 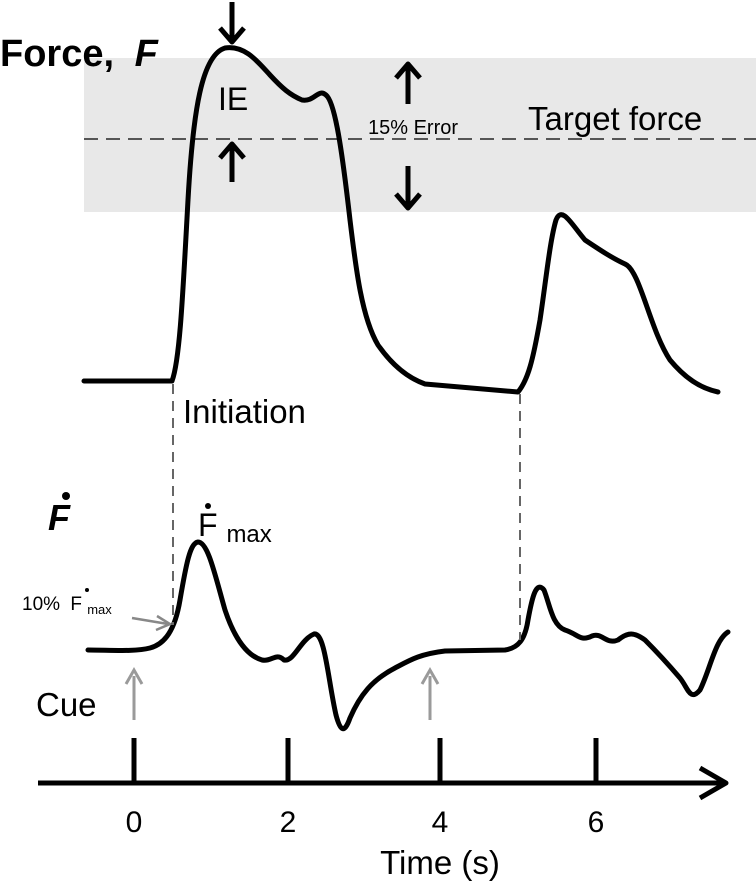 I want to click on force-label-word: Force,, so click(x=57, y=54).